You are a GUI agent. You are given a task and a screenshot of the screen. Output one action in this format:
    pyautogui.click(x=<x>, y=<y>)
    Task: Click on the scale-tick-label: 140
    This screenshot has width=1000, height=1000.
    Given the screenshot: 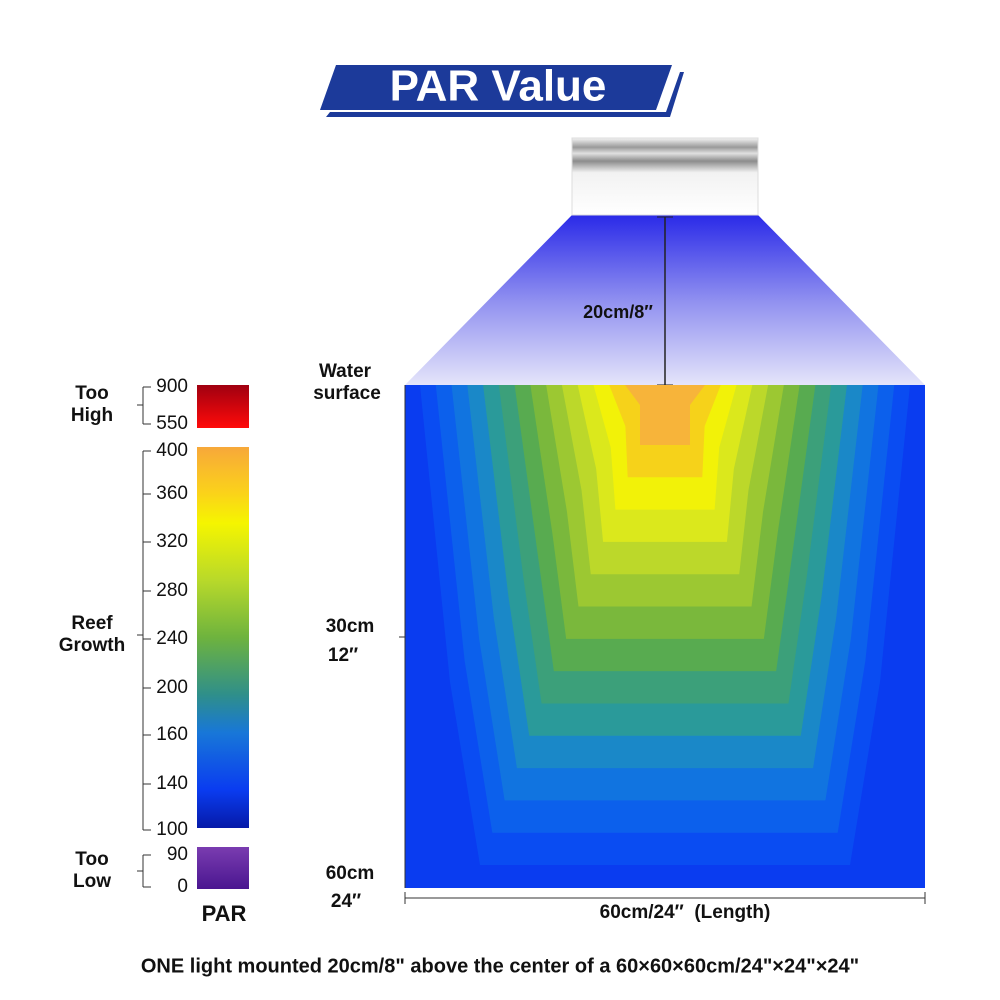 What is the action you would take?
    pyautogui.click(x=172, y=783)
    